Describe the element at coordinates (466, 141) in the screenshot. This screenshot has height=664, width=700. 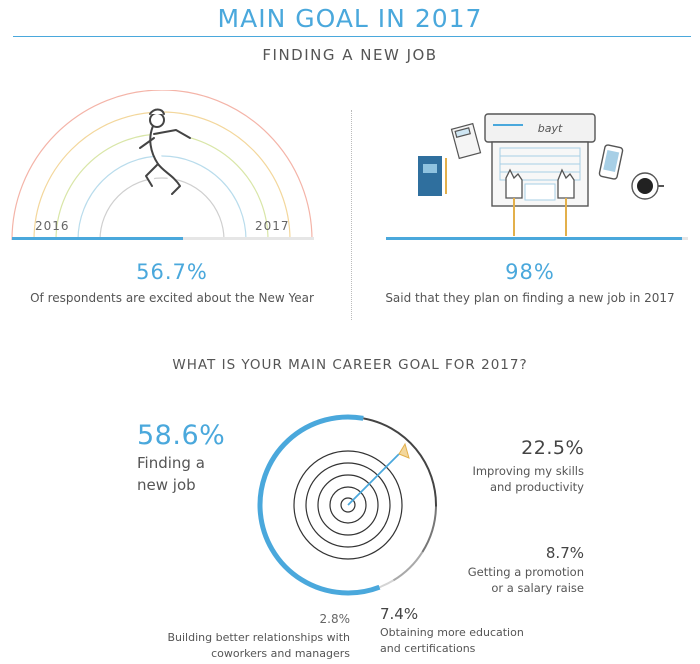
I see `calculator-icon` at that location.